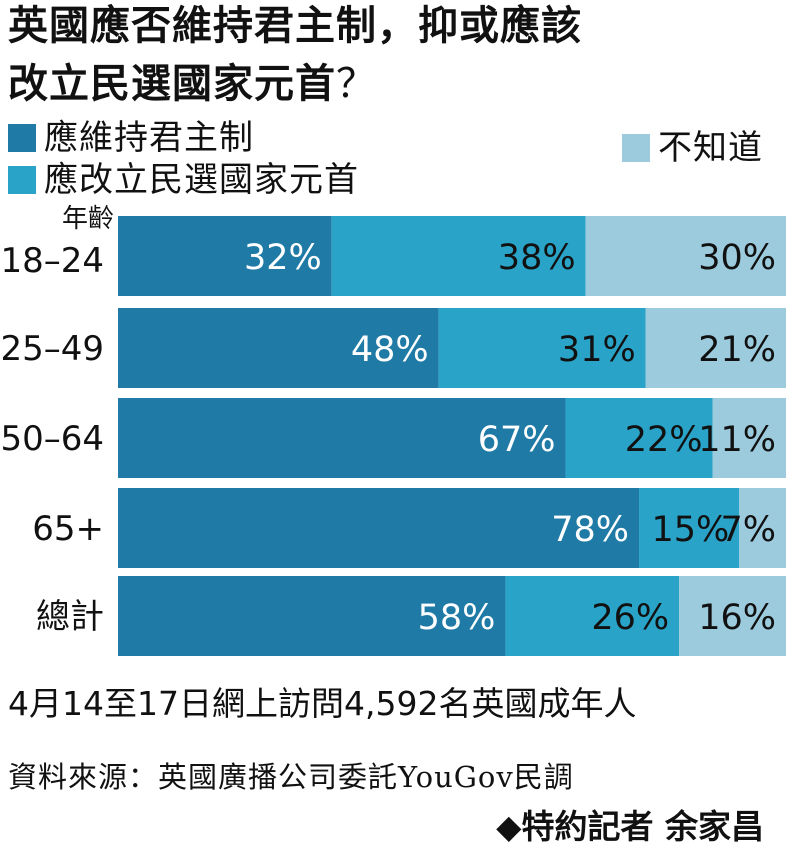 The height and width of the screenshot is (856, 800). Describe the element at coordinates (710, 148) in the screenshot. I see `legend-label-dont-know: 不知道` at that location.